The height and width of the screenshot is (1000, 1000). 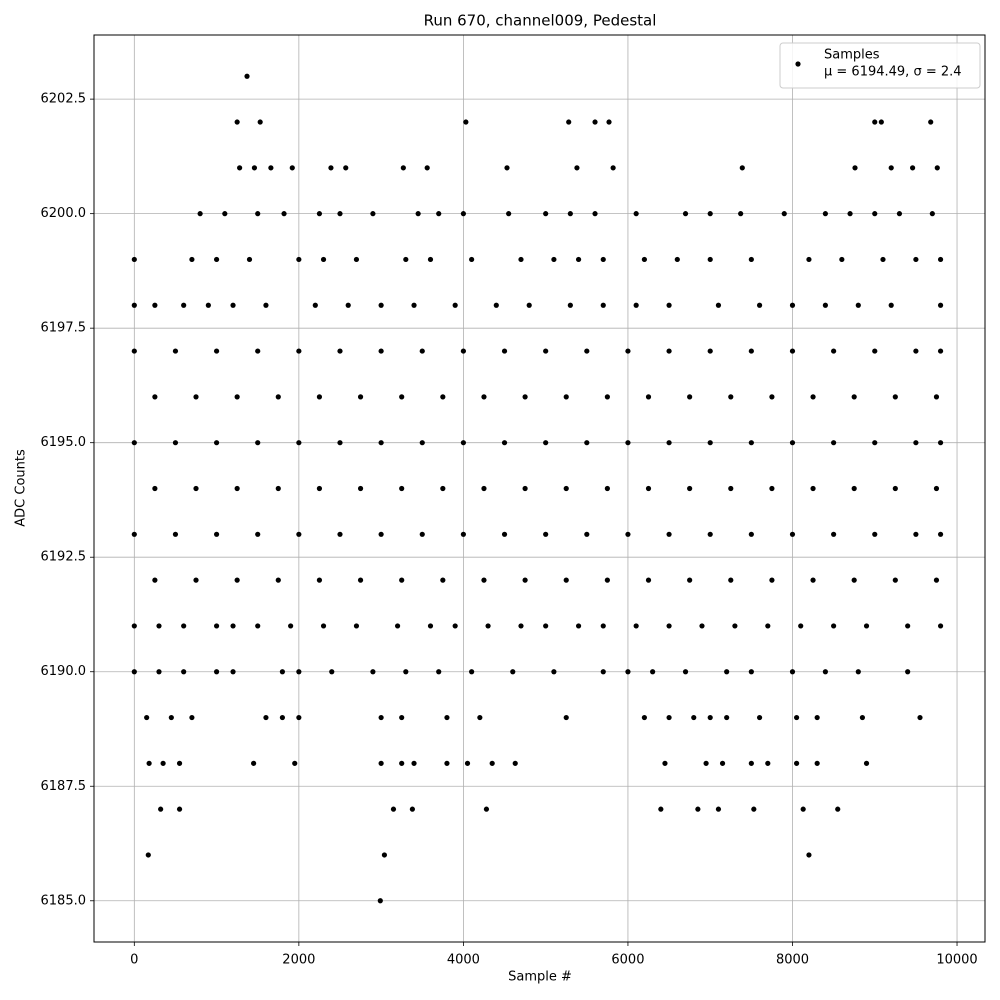 What do you see at coordinates (852, 55) in the screenshot?
I see `legend-label: Samples` at bounding box center [852, 55].